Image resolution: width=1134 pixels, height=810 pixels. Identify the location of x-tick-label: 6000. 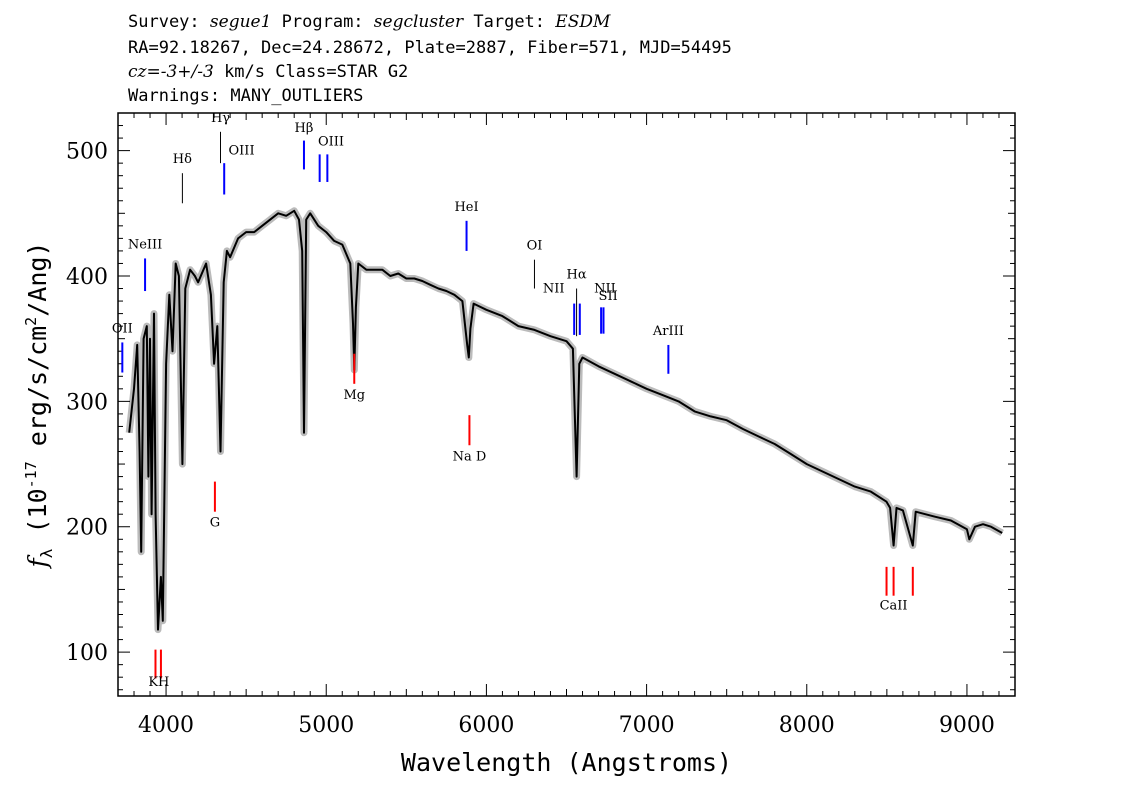
(486, 725).